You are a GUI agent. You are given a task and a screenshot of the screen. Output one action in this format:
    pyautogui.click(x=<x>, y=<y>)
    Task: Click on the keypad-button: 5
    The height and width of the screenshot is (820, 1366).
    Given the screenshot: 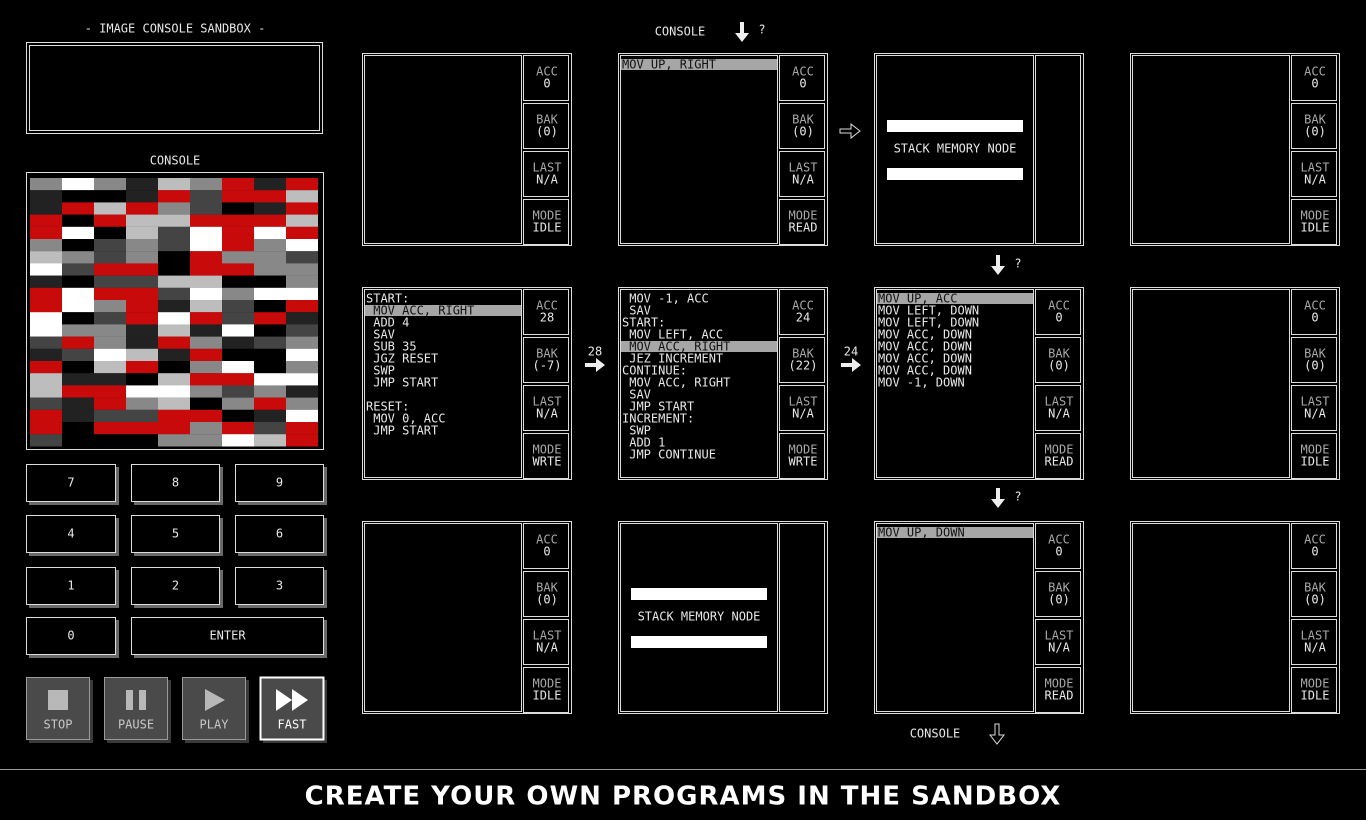 What is the action you would take?
    pyautogui.click(x=177, y=536)
    